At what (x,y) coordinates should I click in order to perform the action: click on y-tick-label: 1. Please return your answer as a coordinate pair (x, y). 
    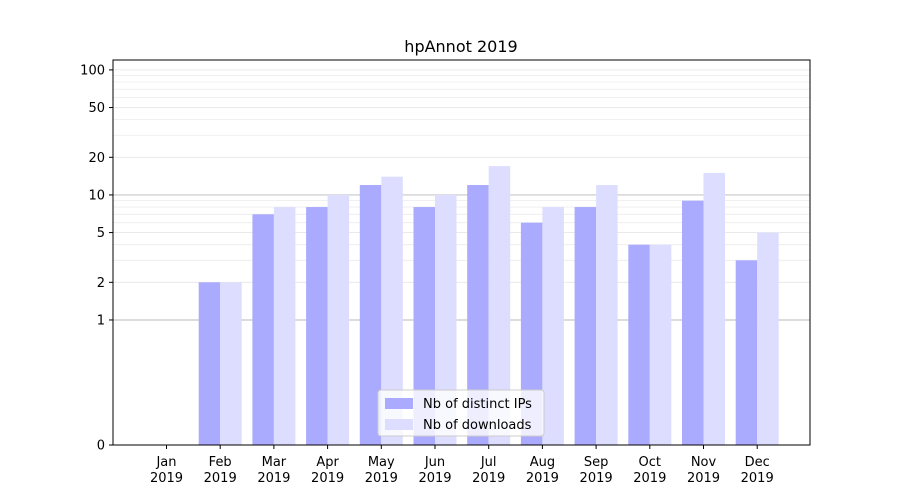
    Looking at the image, I should click on (101, 320).